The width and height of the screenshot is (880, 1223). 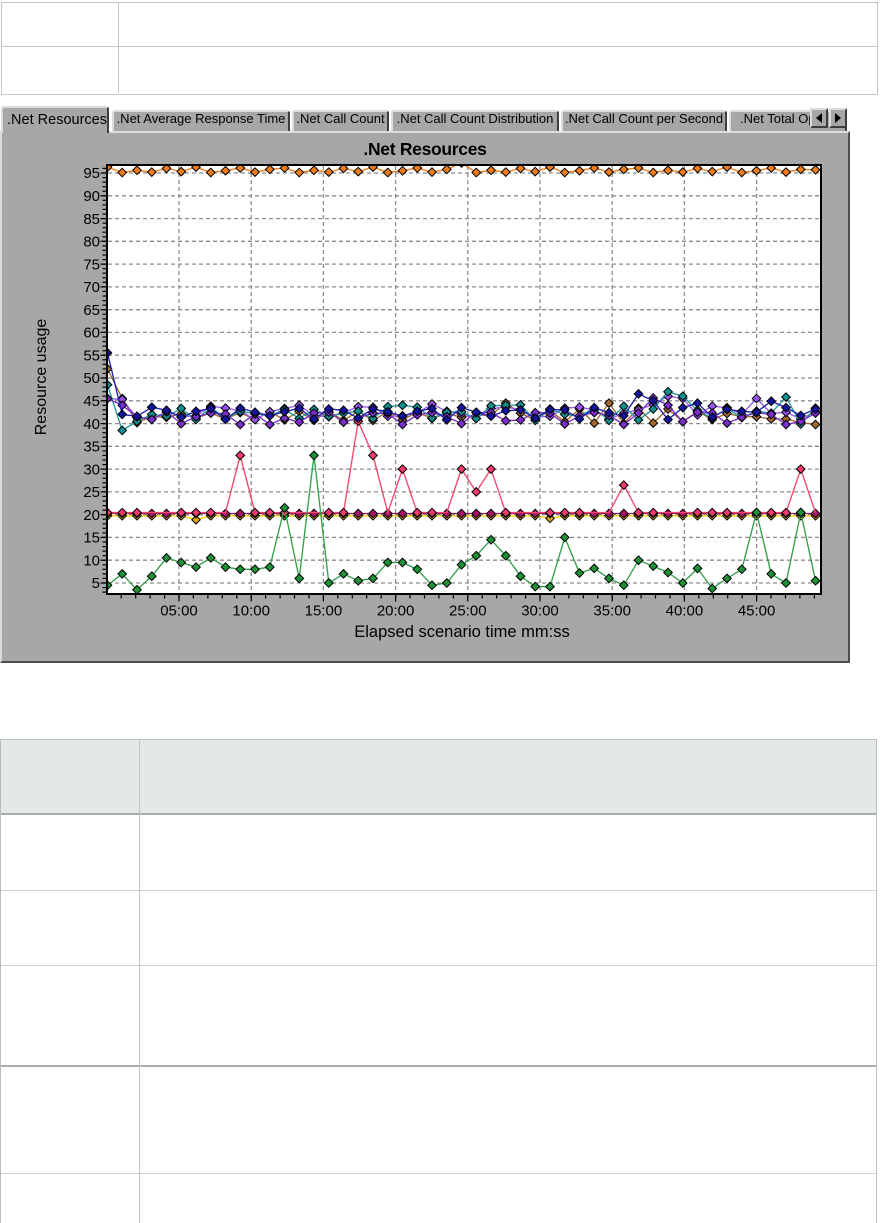 What do you see at coordinates (91, 401) in the screenshot?
I see `svg-text: 45` at bounding box center [91, 401].